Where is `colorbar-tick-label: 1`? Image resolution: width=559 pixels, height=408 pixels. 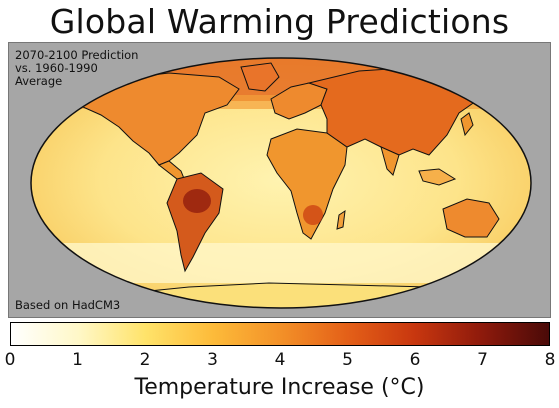 colorbar-tick-label: 1 is located at coordinates (77, 360).